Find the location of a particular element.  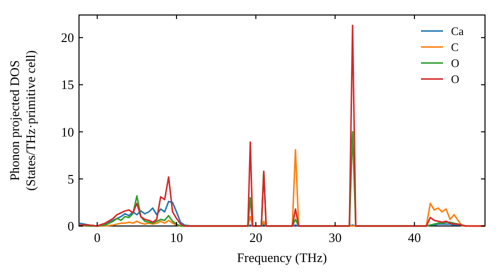

x-tick-label: 0 is located at coordinates (97, 237).